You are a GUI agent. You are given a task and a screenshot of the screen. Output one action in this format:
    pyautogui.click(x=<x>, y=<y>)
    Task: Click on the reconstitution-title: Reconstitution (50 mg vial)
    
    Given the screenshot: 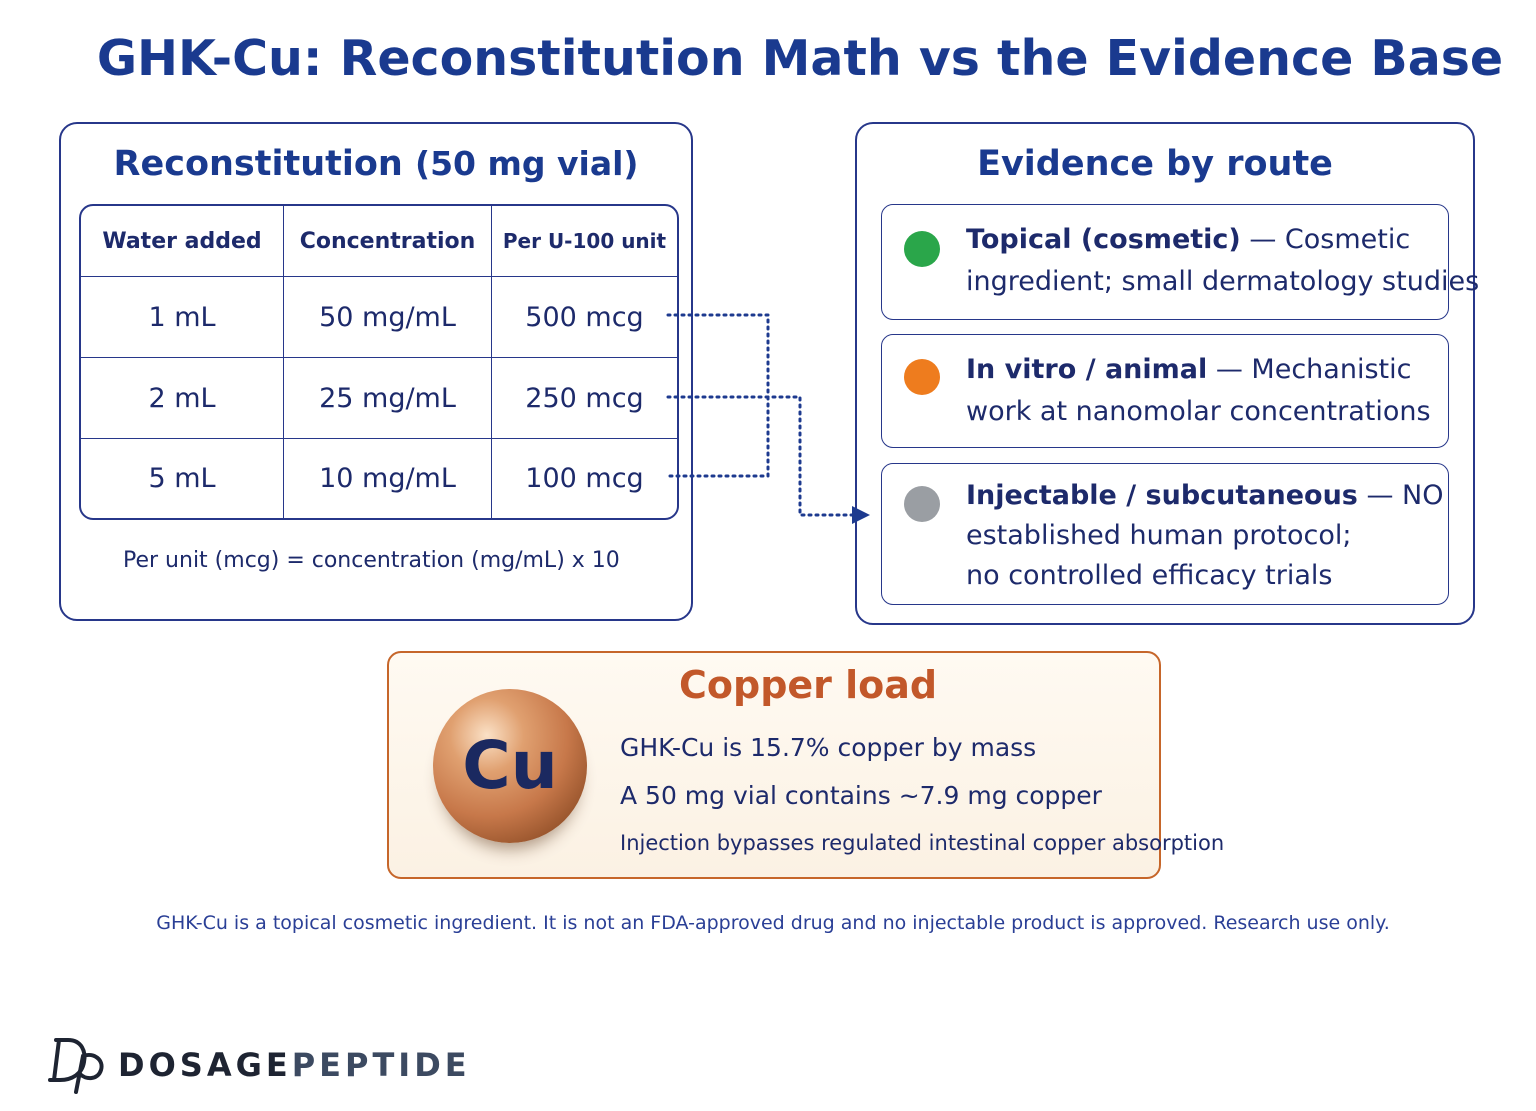 What is the action you would take?
    pyautogui.click(x=376, y=164)
    